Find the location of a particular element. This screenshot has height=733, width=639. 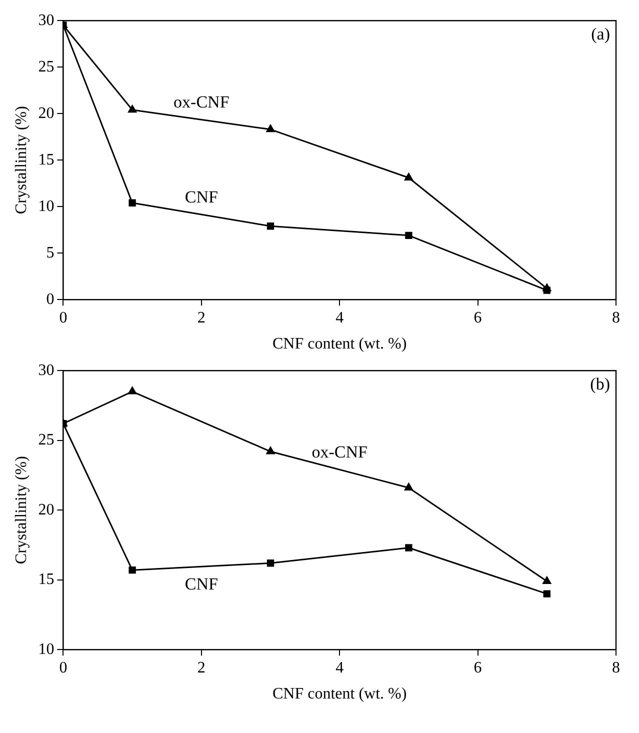

y-tick-label: 0 is located at coordinates (50, 299).